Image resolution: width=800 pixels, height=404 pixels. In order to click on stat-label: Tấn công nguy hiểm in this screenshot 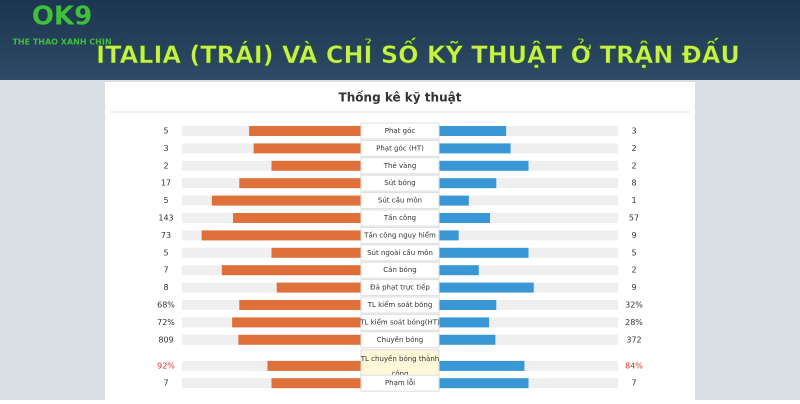, I will do `click(399, 234)`.